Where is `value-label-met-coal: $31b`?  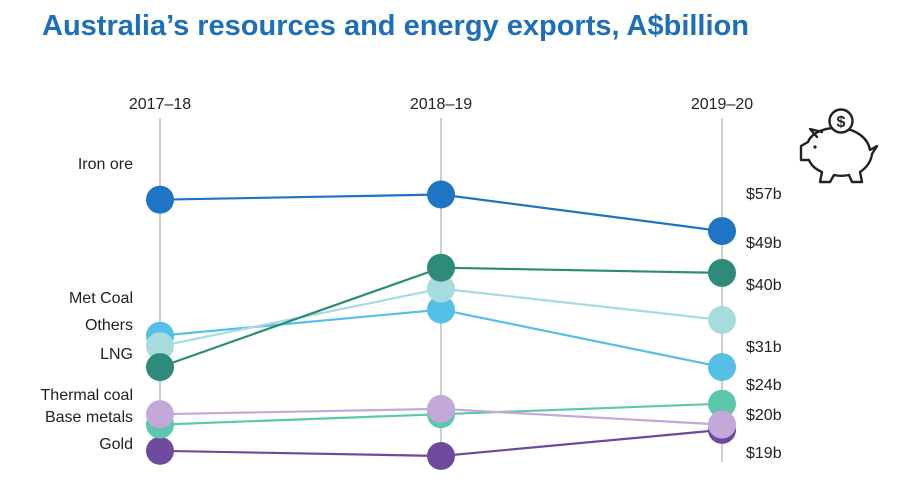
value-label-met-coal: $31b is located at coordinates (764, 347).